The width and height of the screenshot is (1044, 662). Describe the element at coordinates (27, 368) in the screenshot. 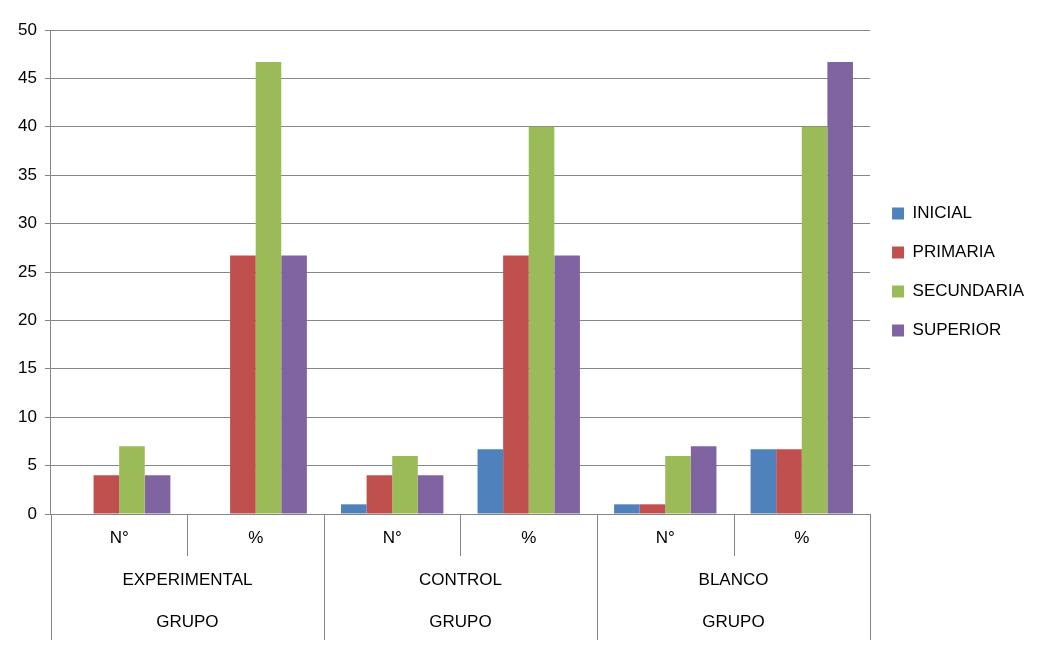

I see `y-tick-label: 15` at that location.